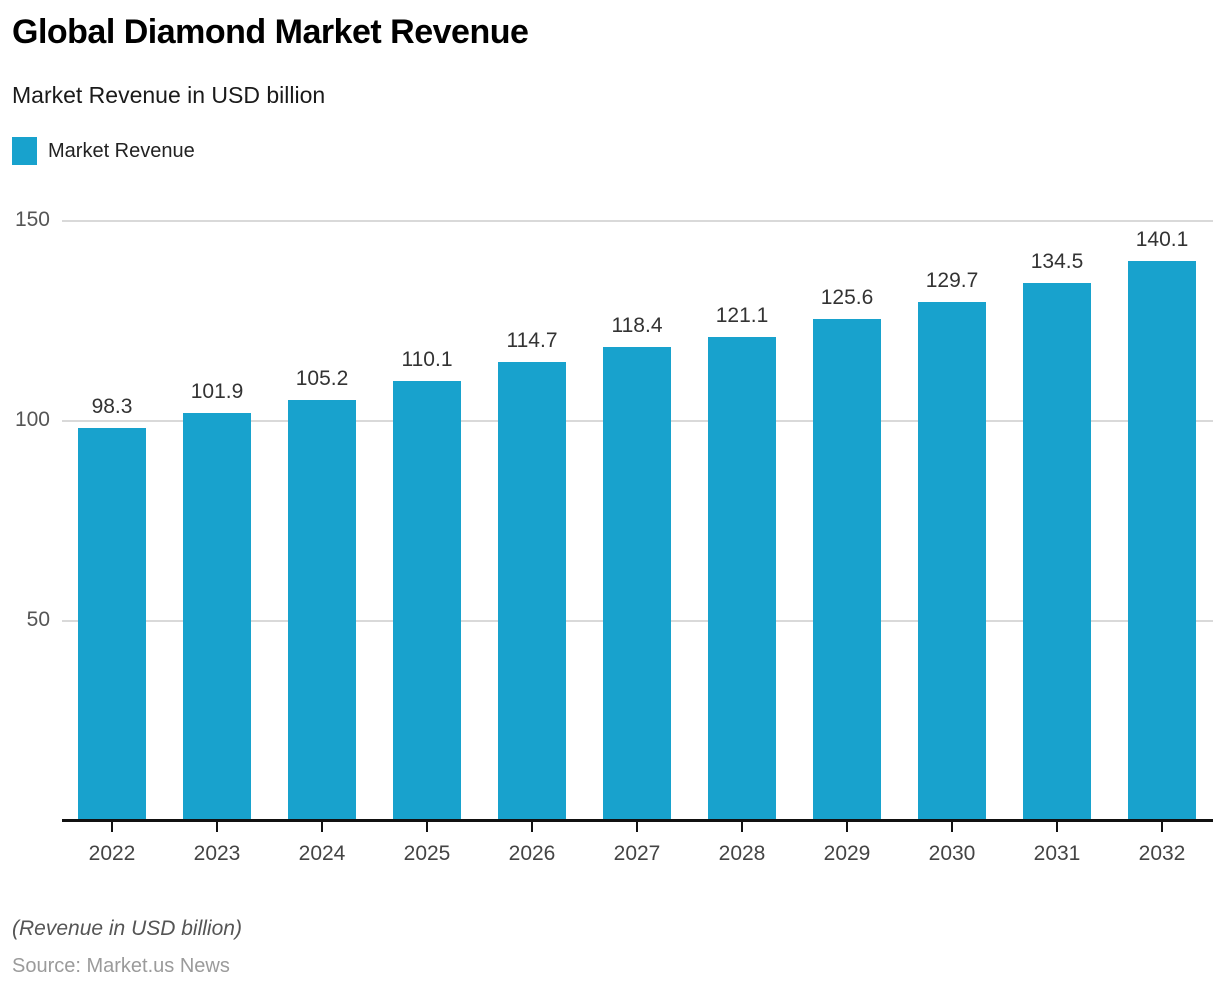  I want to click on bar-2029, so click(847, 568).